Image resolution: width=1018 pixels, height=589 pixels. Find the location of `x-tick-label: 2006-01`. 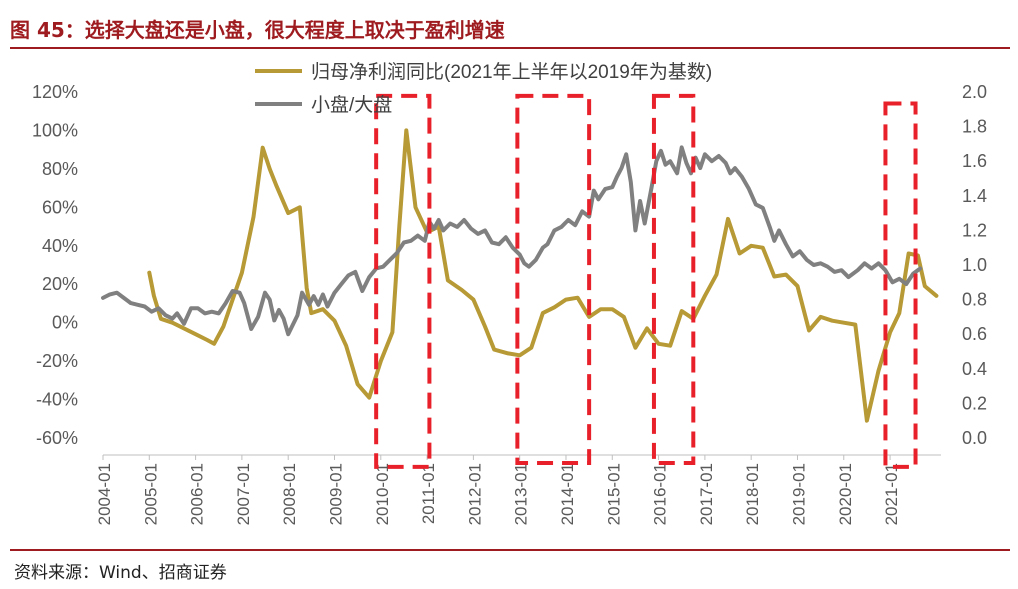

x-tick-label: 2006-01 is located at coordinates (197, 494).